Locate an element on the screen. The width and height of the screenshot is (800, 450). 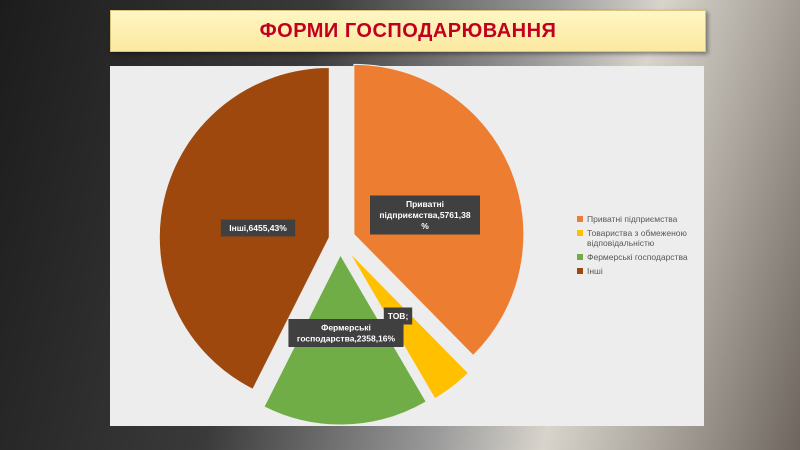
title-banner: ФОРМИ ГОСПОДАРЮВАННЯ is located at coordinates (408, 31).